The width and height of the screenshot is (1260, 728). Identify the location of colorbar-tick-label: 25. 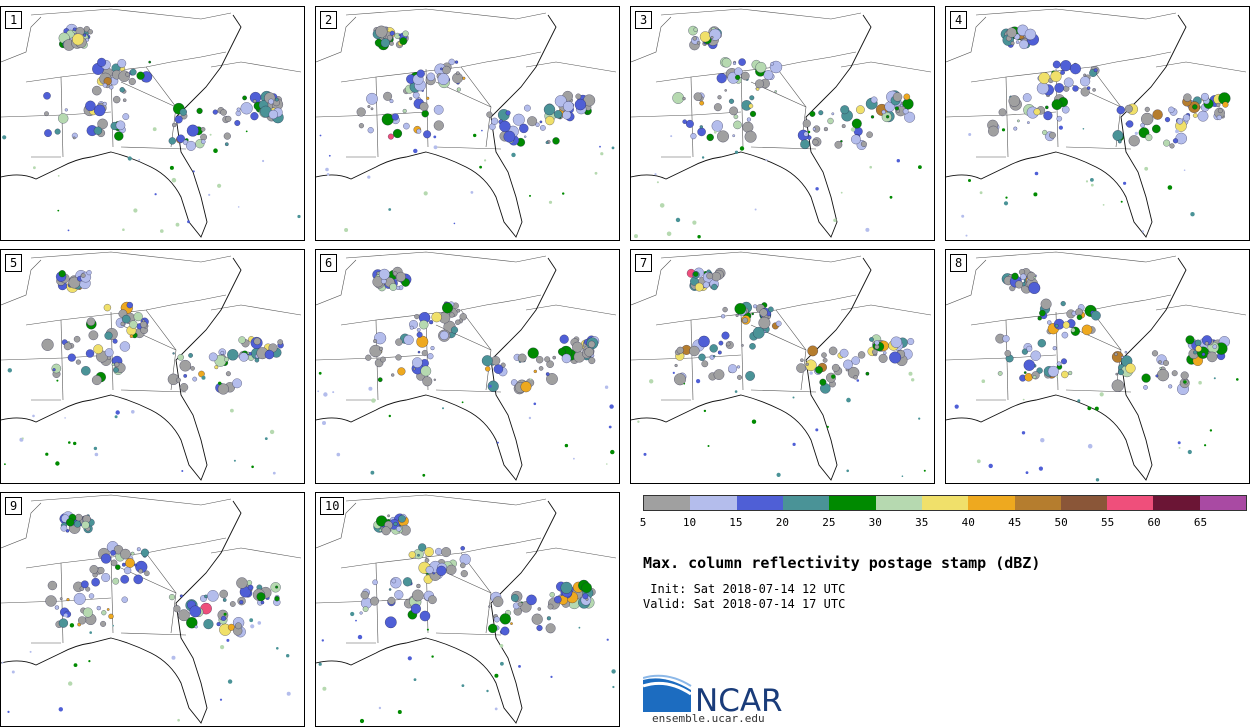
(829, 522).